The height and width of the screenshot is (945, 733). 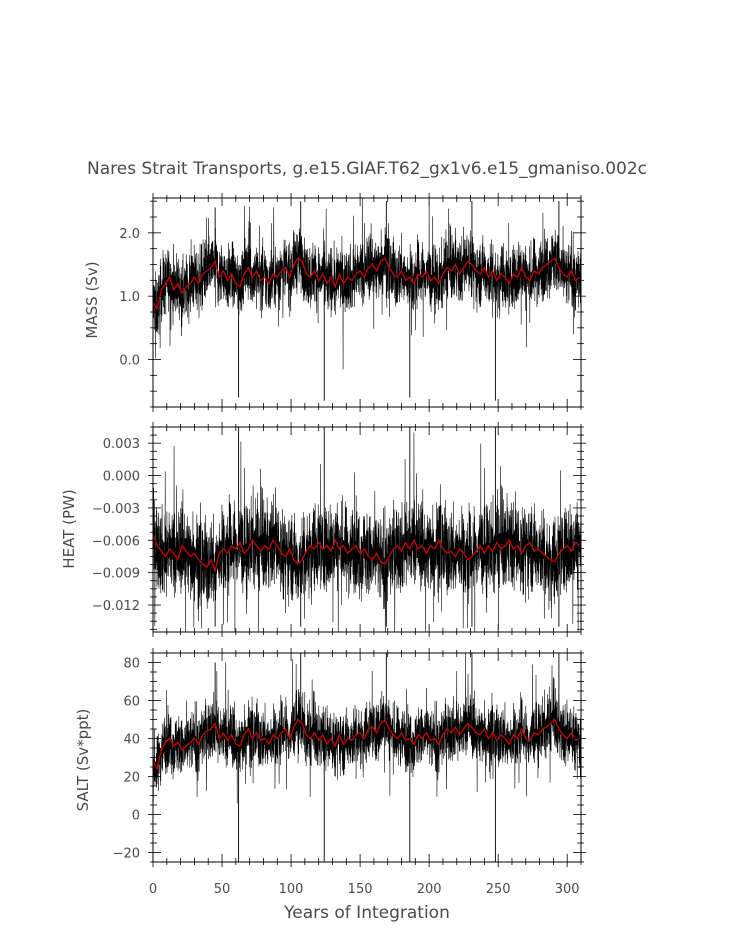 What do you see at coordinates (121, 444) in the screenshot?
I see `y-tick-label: 0.003` at bounding box center [121, 444].